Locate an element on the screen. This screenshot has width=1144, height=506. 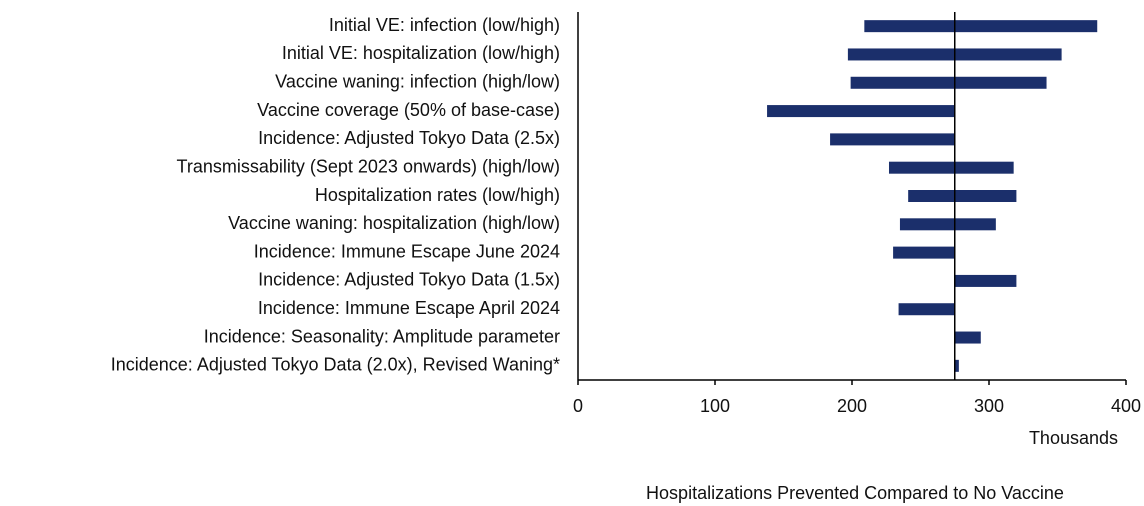
x-tick-label: 100 is located at coordinates (715, 406).